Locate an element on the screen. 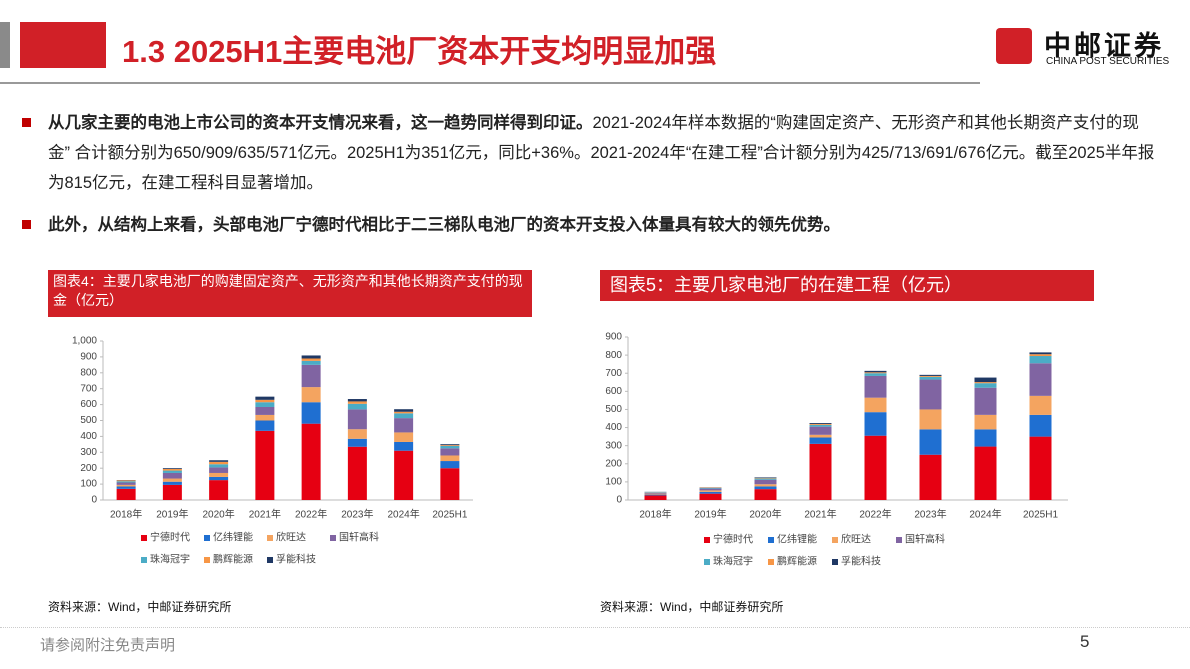  logo-icon is located at coordinates (1014, 46).